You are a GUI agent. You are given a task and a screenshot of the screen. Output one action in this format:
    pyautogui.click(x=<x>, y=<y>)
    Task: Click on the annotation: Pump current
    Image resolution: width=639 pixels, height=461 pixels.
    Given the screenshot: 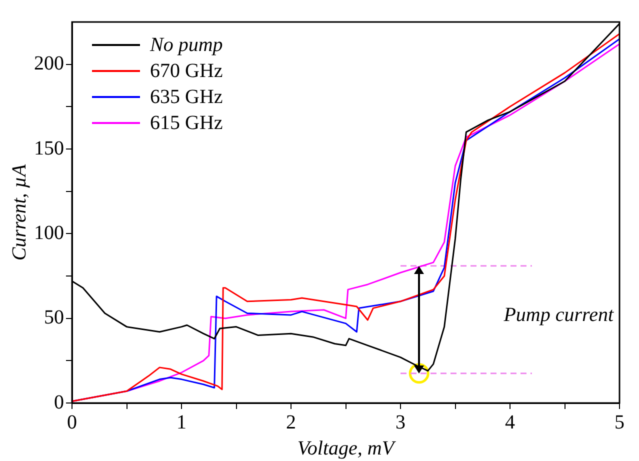 What is the action you would take?
    pyautogui.click(x=559, y=315)
    